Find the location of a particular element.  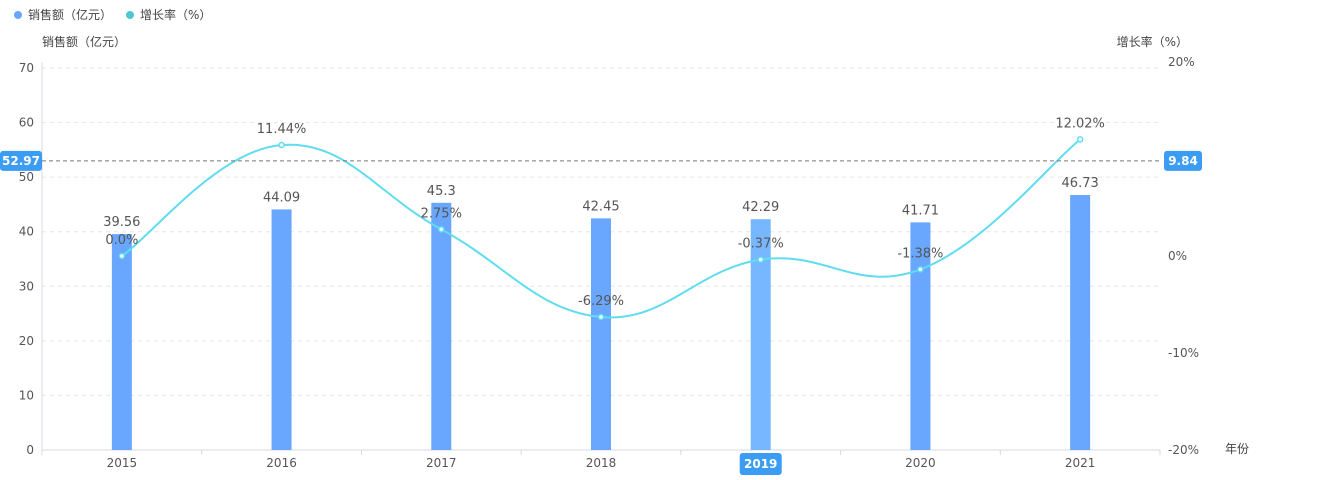

left-pointer-label: 52.97 is located at coordinates (21, 161).